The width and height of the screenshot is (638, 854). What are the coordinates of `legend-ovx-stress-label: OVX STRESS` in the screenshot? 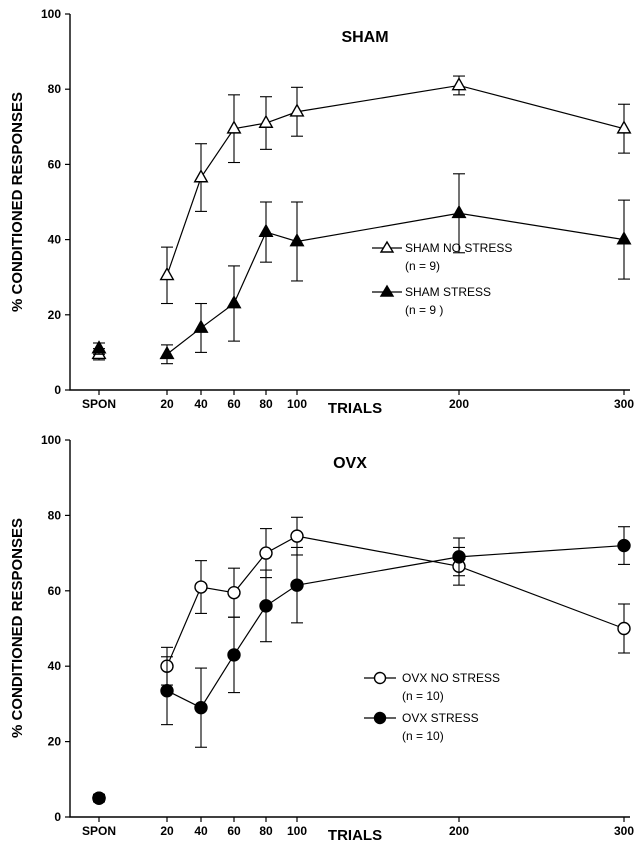 It's located at (440, 718).